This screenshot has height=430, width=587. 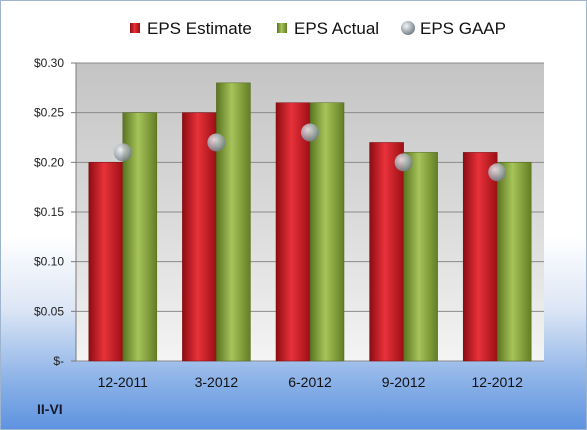 I want to click on legend-label: EPS Estimate, so click(x=199, y=28).